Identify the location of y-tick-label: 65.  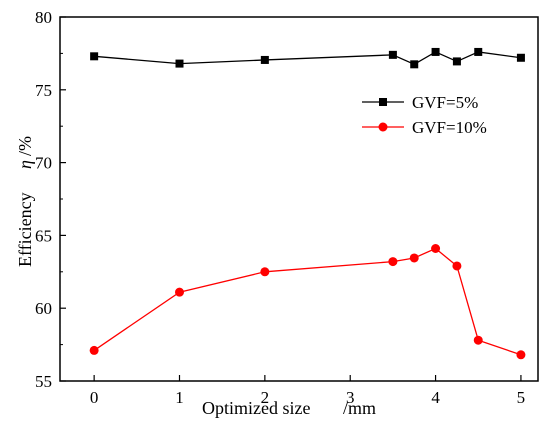
(43, 235).